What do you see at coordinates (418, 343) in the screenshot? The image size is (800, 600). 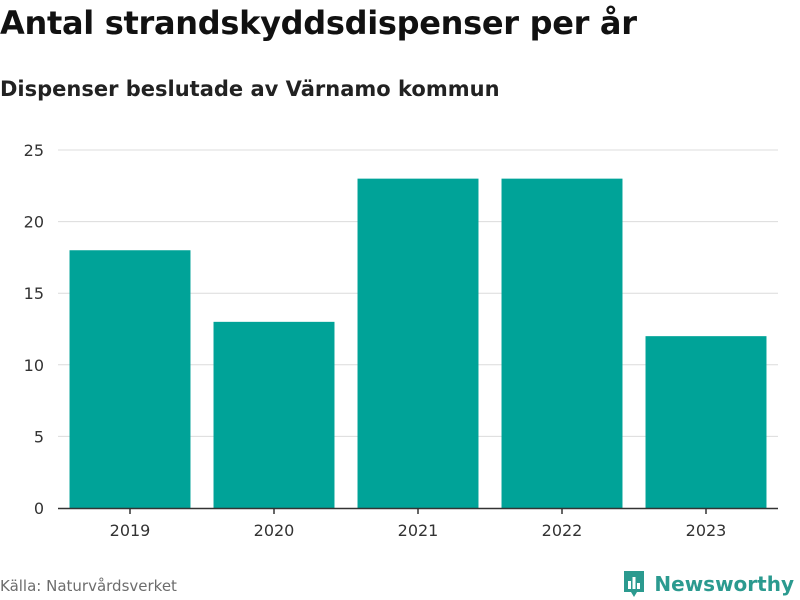 I see `bar-2021` at bounding box center [418, 343].